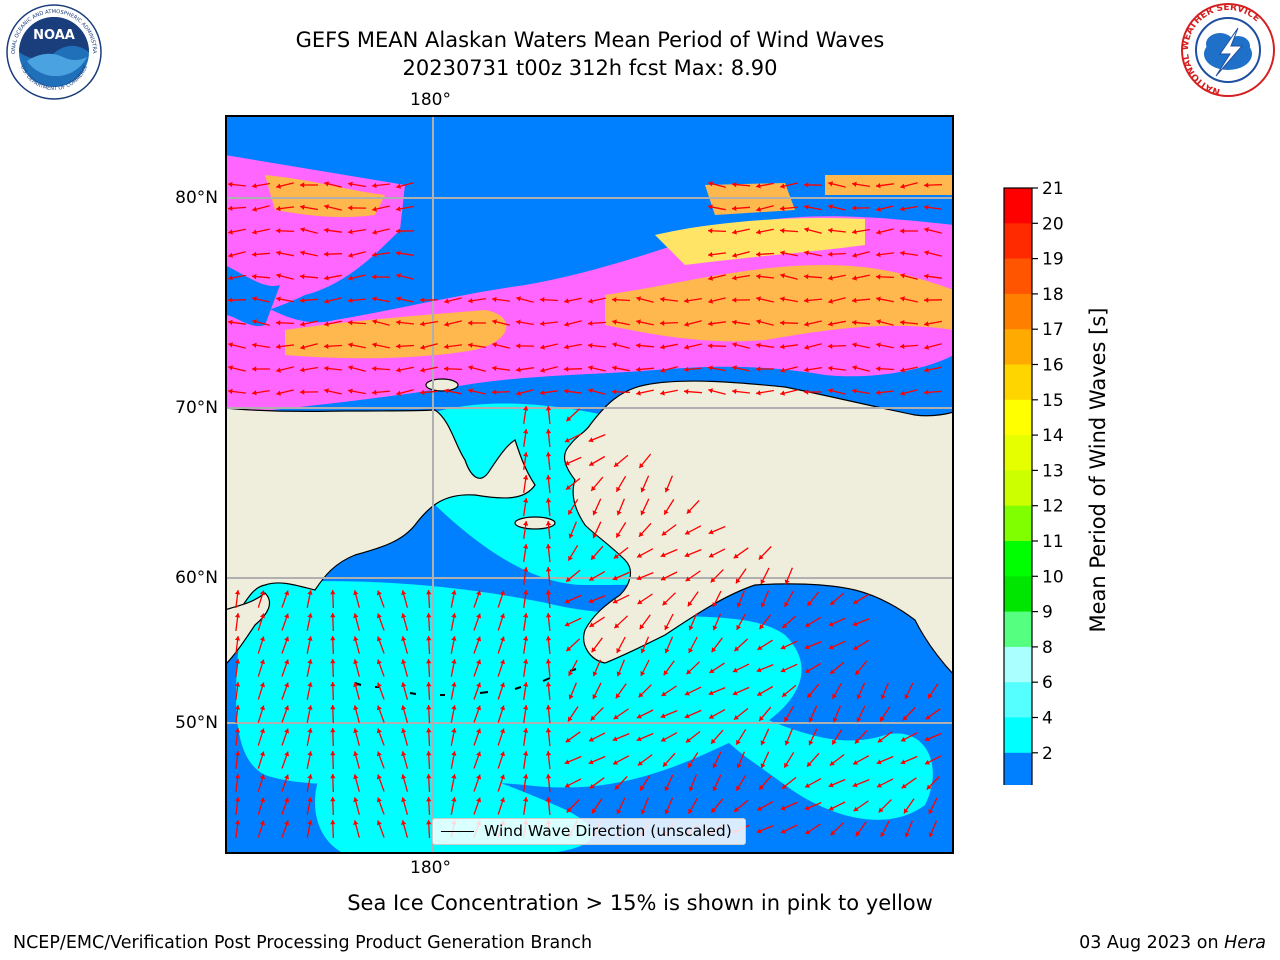 The width and height of the screenshot is (1280, 960). What do you see at coordinates (1047, 754) in the screenshot?
I see `colorbar-tick-label: 2` at bounding box center [1047, 754].